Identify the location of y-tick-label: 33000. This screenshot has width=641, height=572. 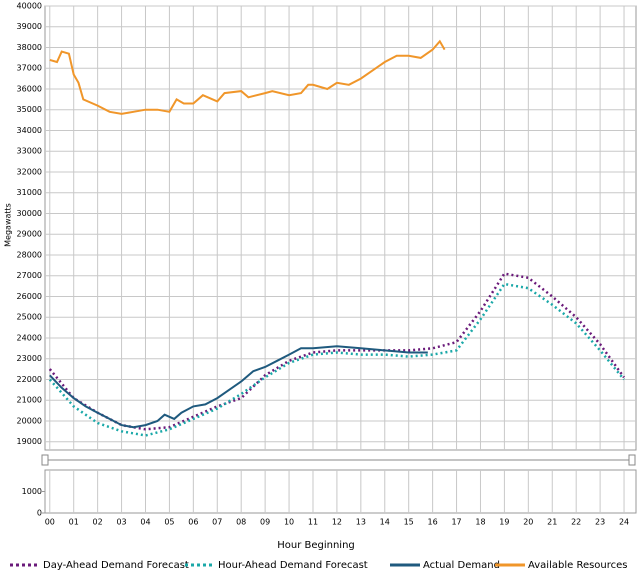
(29, 151).